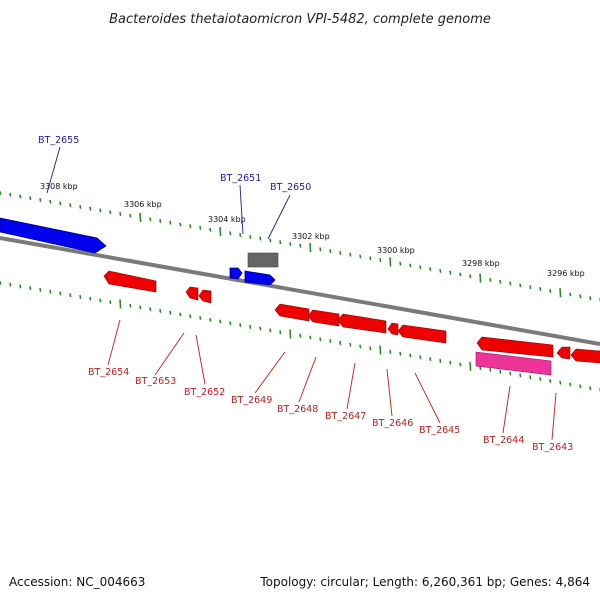 This screenshot has width=600, height=600. What do you see at coordinates (143, 204) in the screenshot?
I see `kbp-label-3306: 3306 kbp` at bounding box center [143, 204].